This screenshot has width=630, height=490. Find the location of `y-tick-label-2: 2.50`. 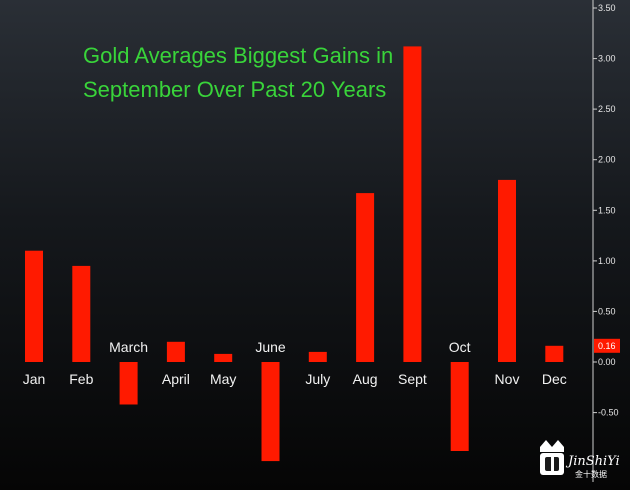

y-tick-label-2: 2.50 is located at coordinates (607, 109).